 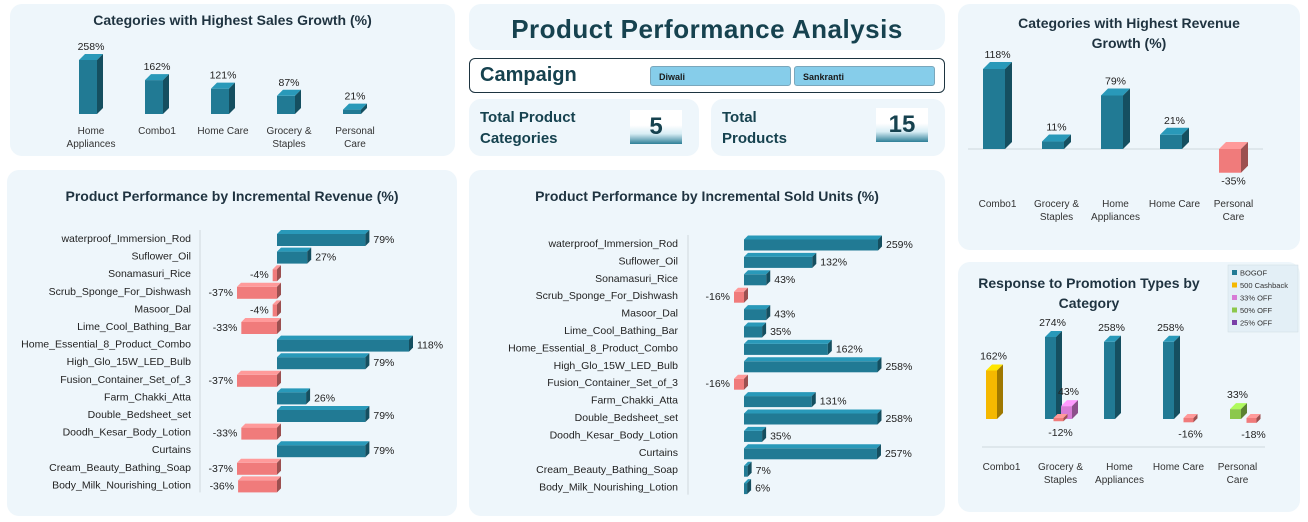 I want to click on category-label: Appliances, so click(x=91, y=144).